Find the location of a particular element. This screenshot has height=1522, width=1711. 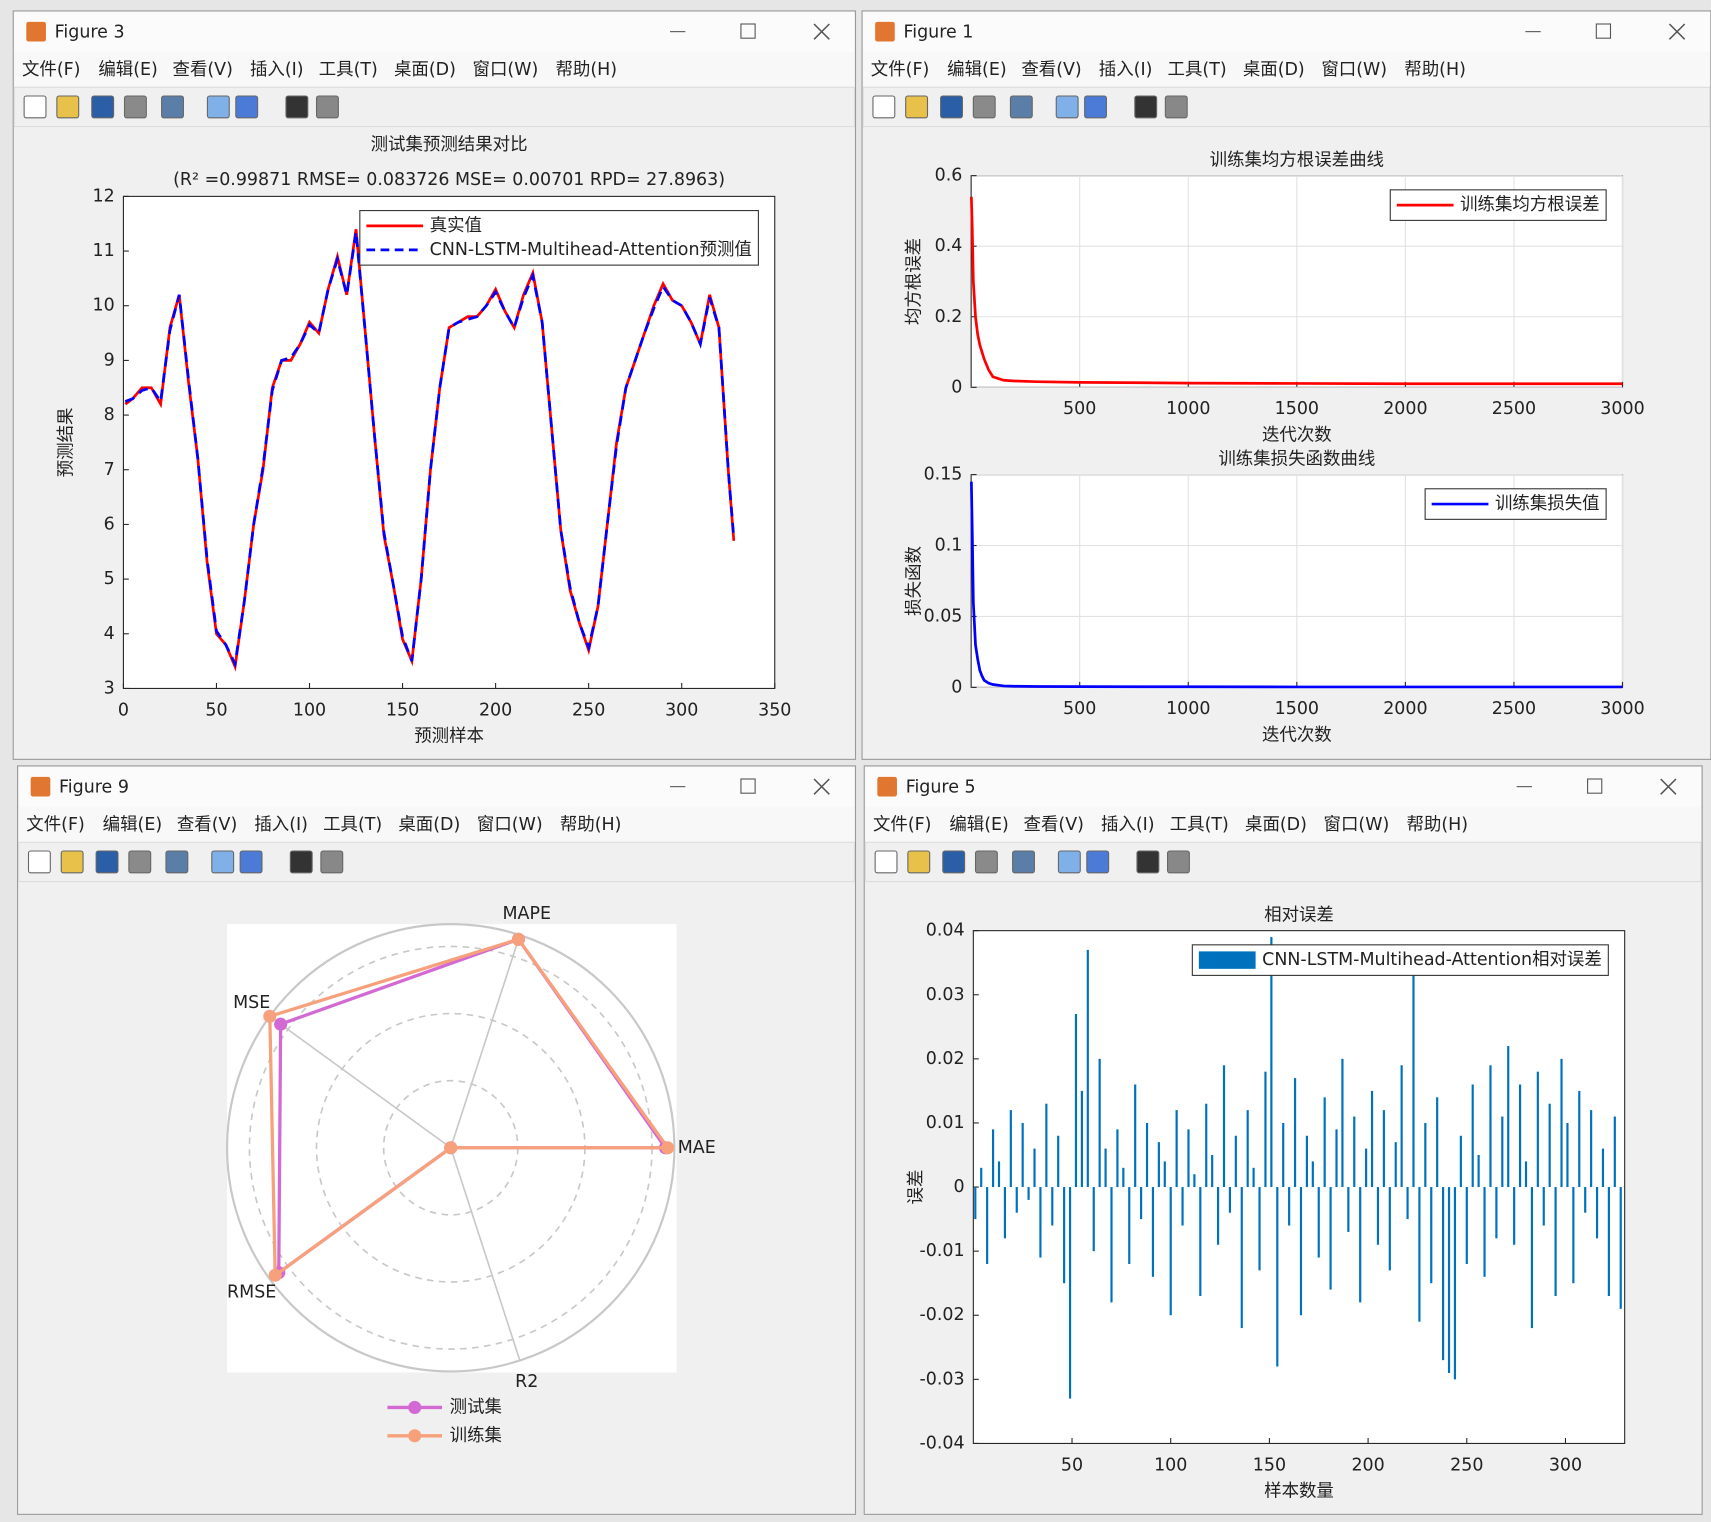

y-tick-label: 6 is located at coordinates (109, 524).